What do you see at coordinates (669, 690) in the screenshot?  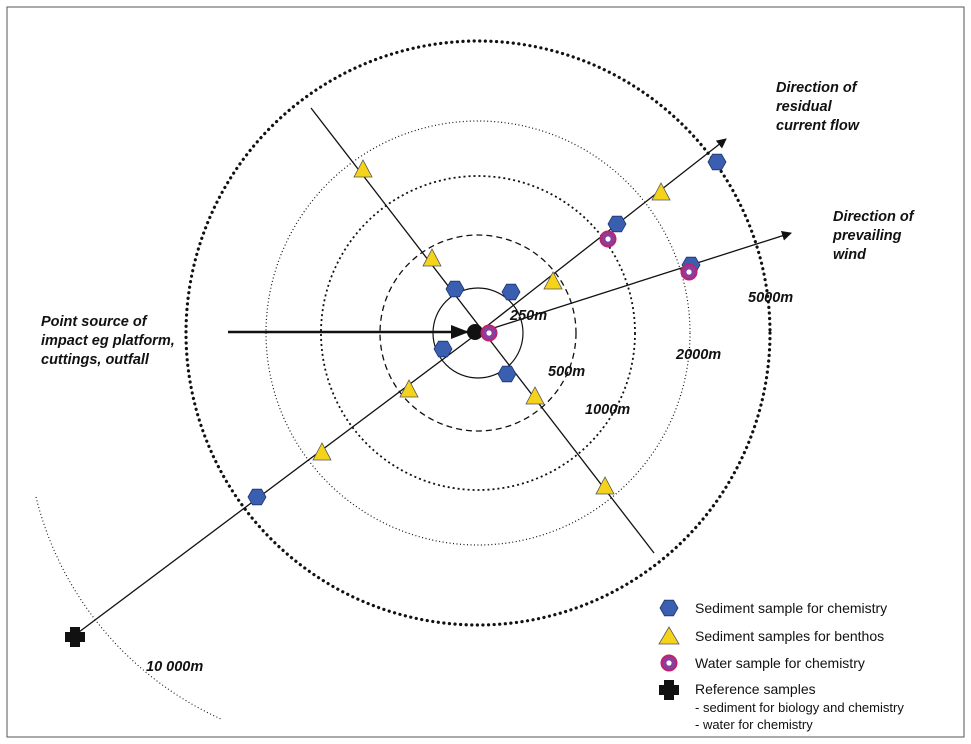 I see `legend-cross-icon` at bounding box center [669, 690].